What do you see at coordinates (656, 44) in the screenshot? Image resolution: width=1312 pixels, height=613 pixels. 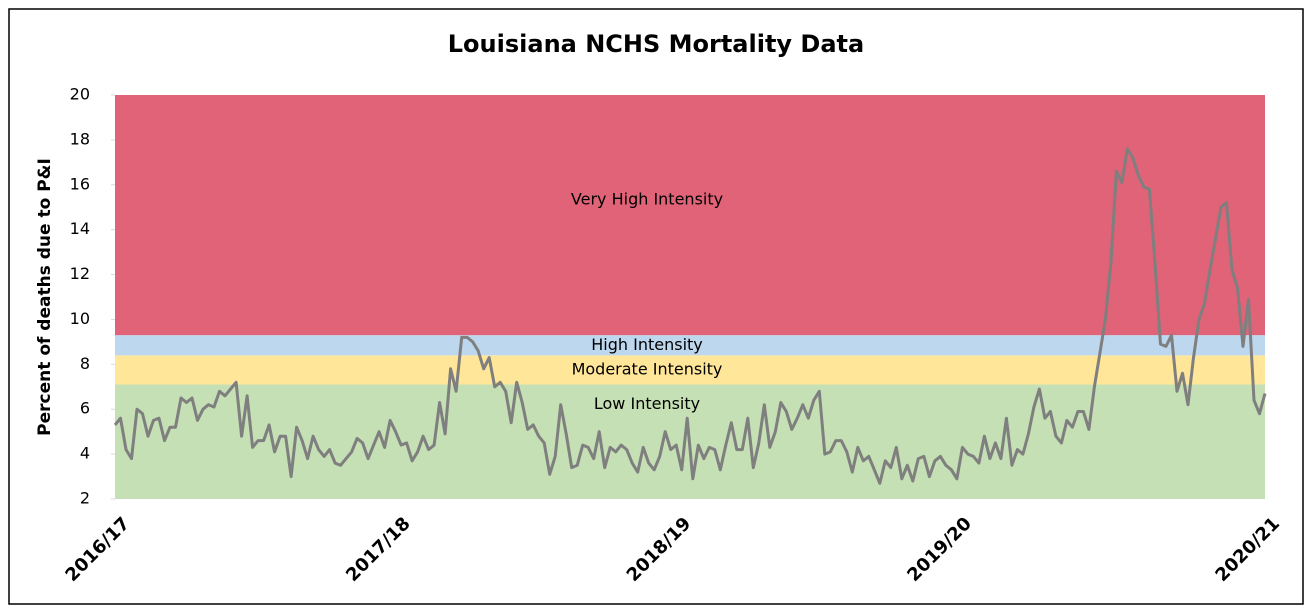 I see `chart-title: Louisiana NCHS Mortality Data` at bounding box center [656, 44].